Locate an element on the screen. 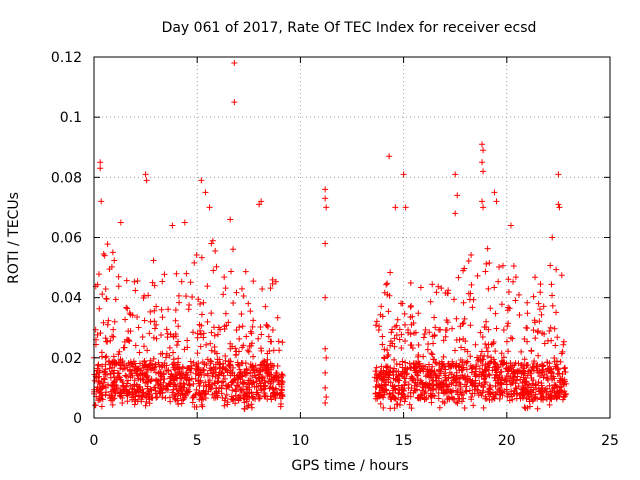 This screenshot has width=640, height=480. x-tick-label: 20 is located at coordinates (507, 441).